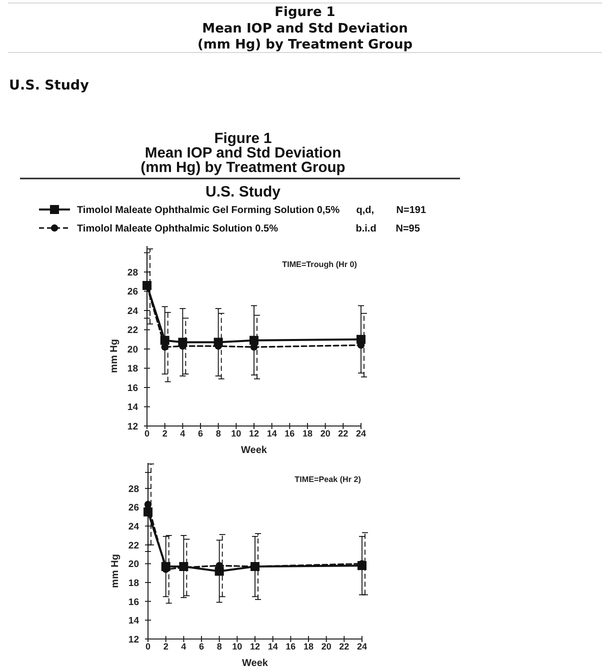  I want to click on chart-title: Figure 1 Mean IOP and Std Deviation (mm Hg) by Treatment Group, so click(243, 153).